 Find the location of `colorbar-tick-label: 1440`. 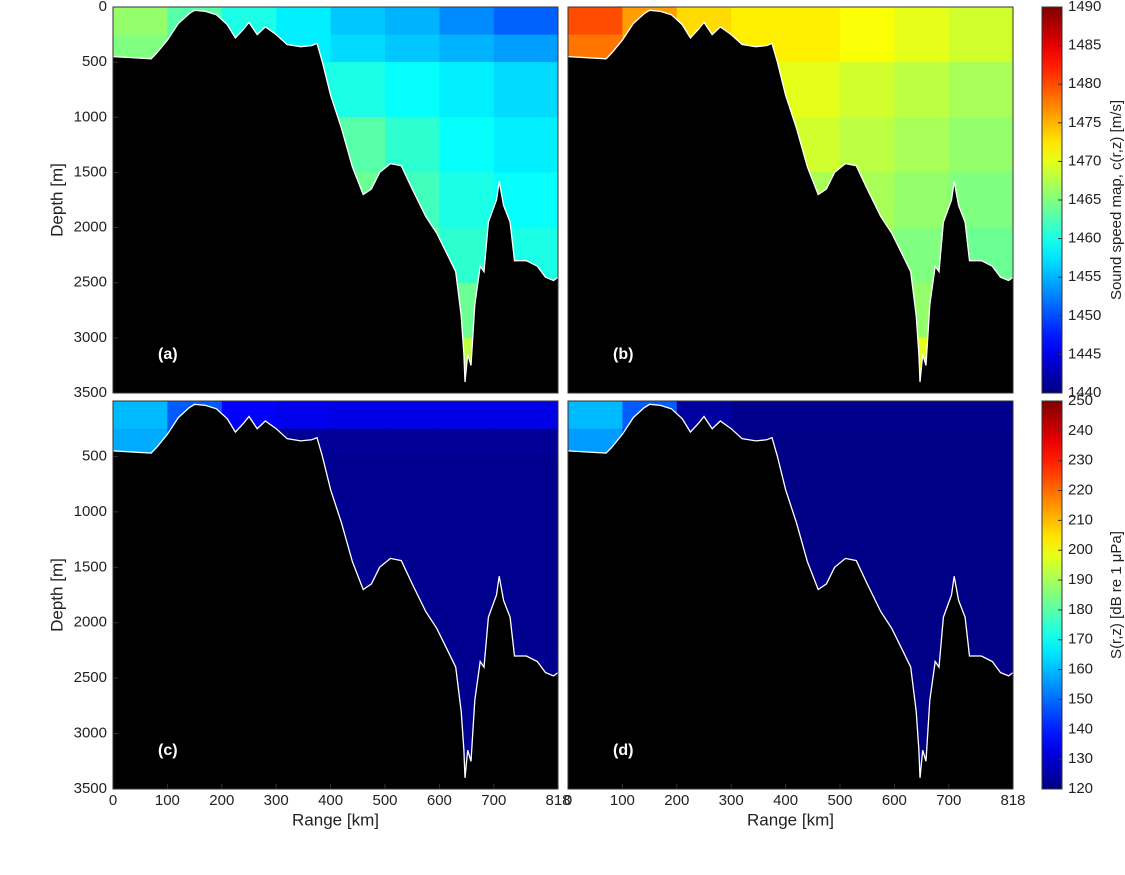

colorbar-tick-label: 1440 is located at coordinates (1084, 392).